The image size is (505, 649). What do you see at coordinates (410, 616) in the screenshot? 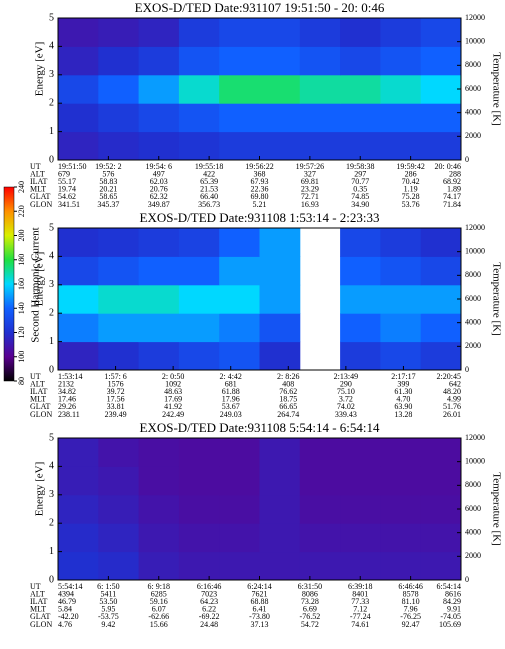
I see `table-cell: -76.25` at bounding box center [410, 616].